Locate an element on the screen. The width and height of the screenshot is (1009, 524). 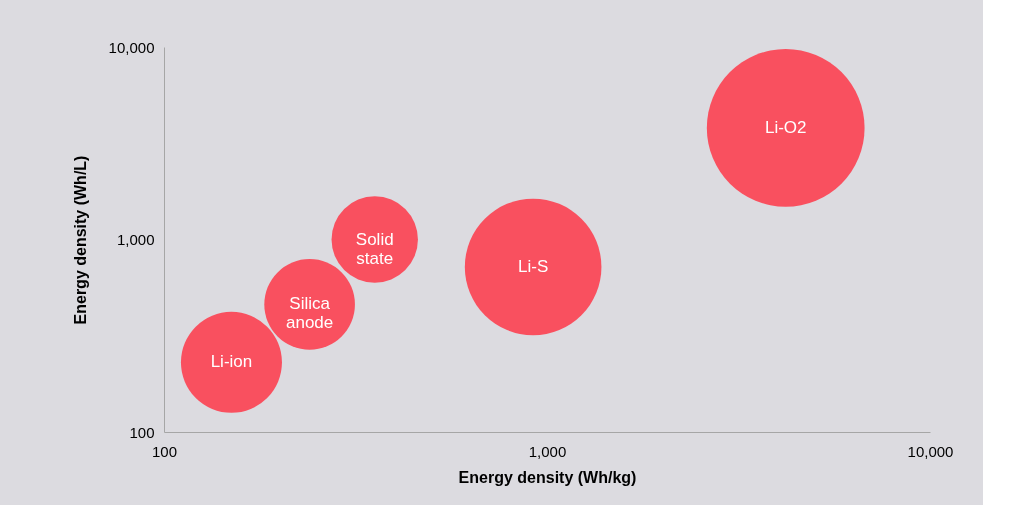
x-tick-label: 100 is located at coordinates (164, 451).